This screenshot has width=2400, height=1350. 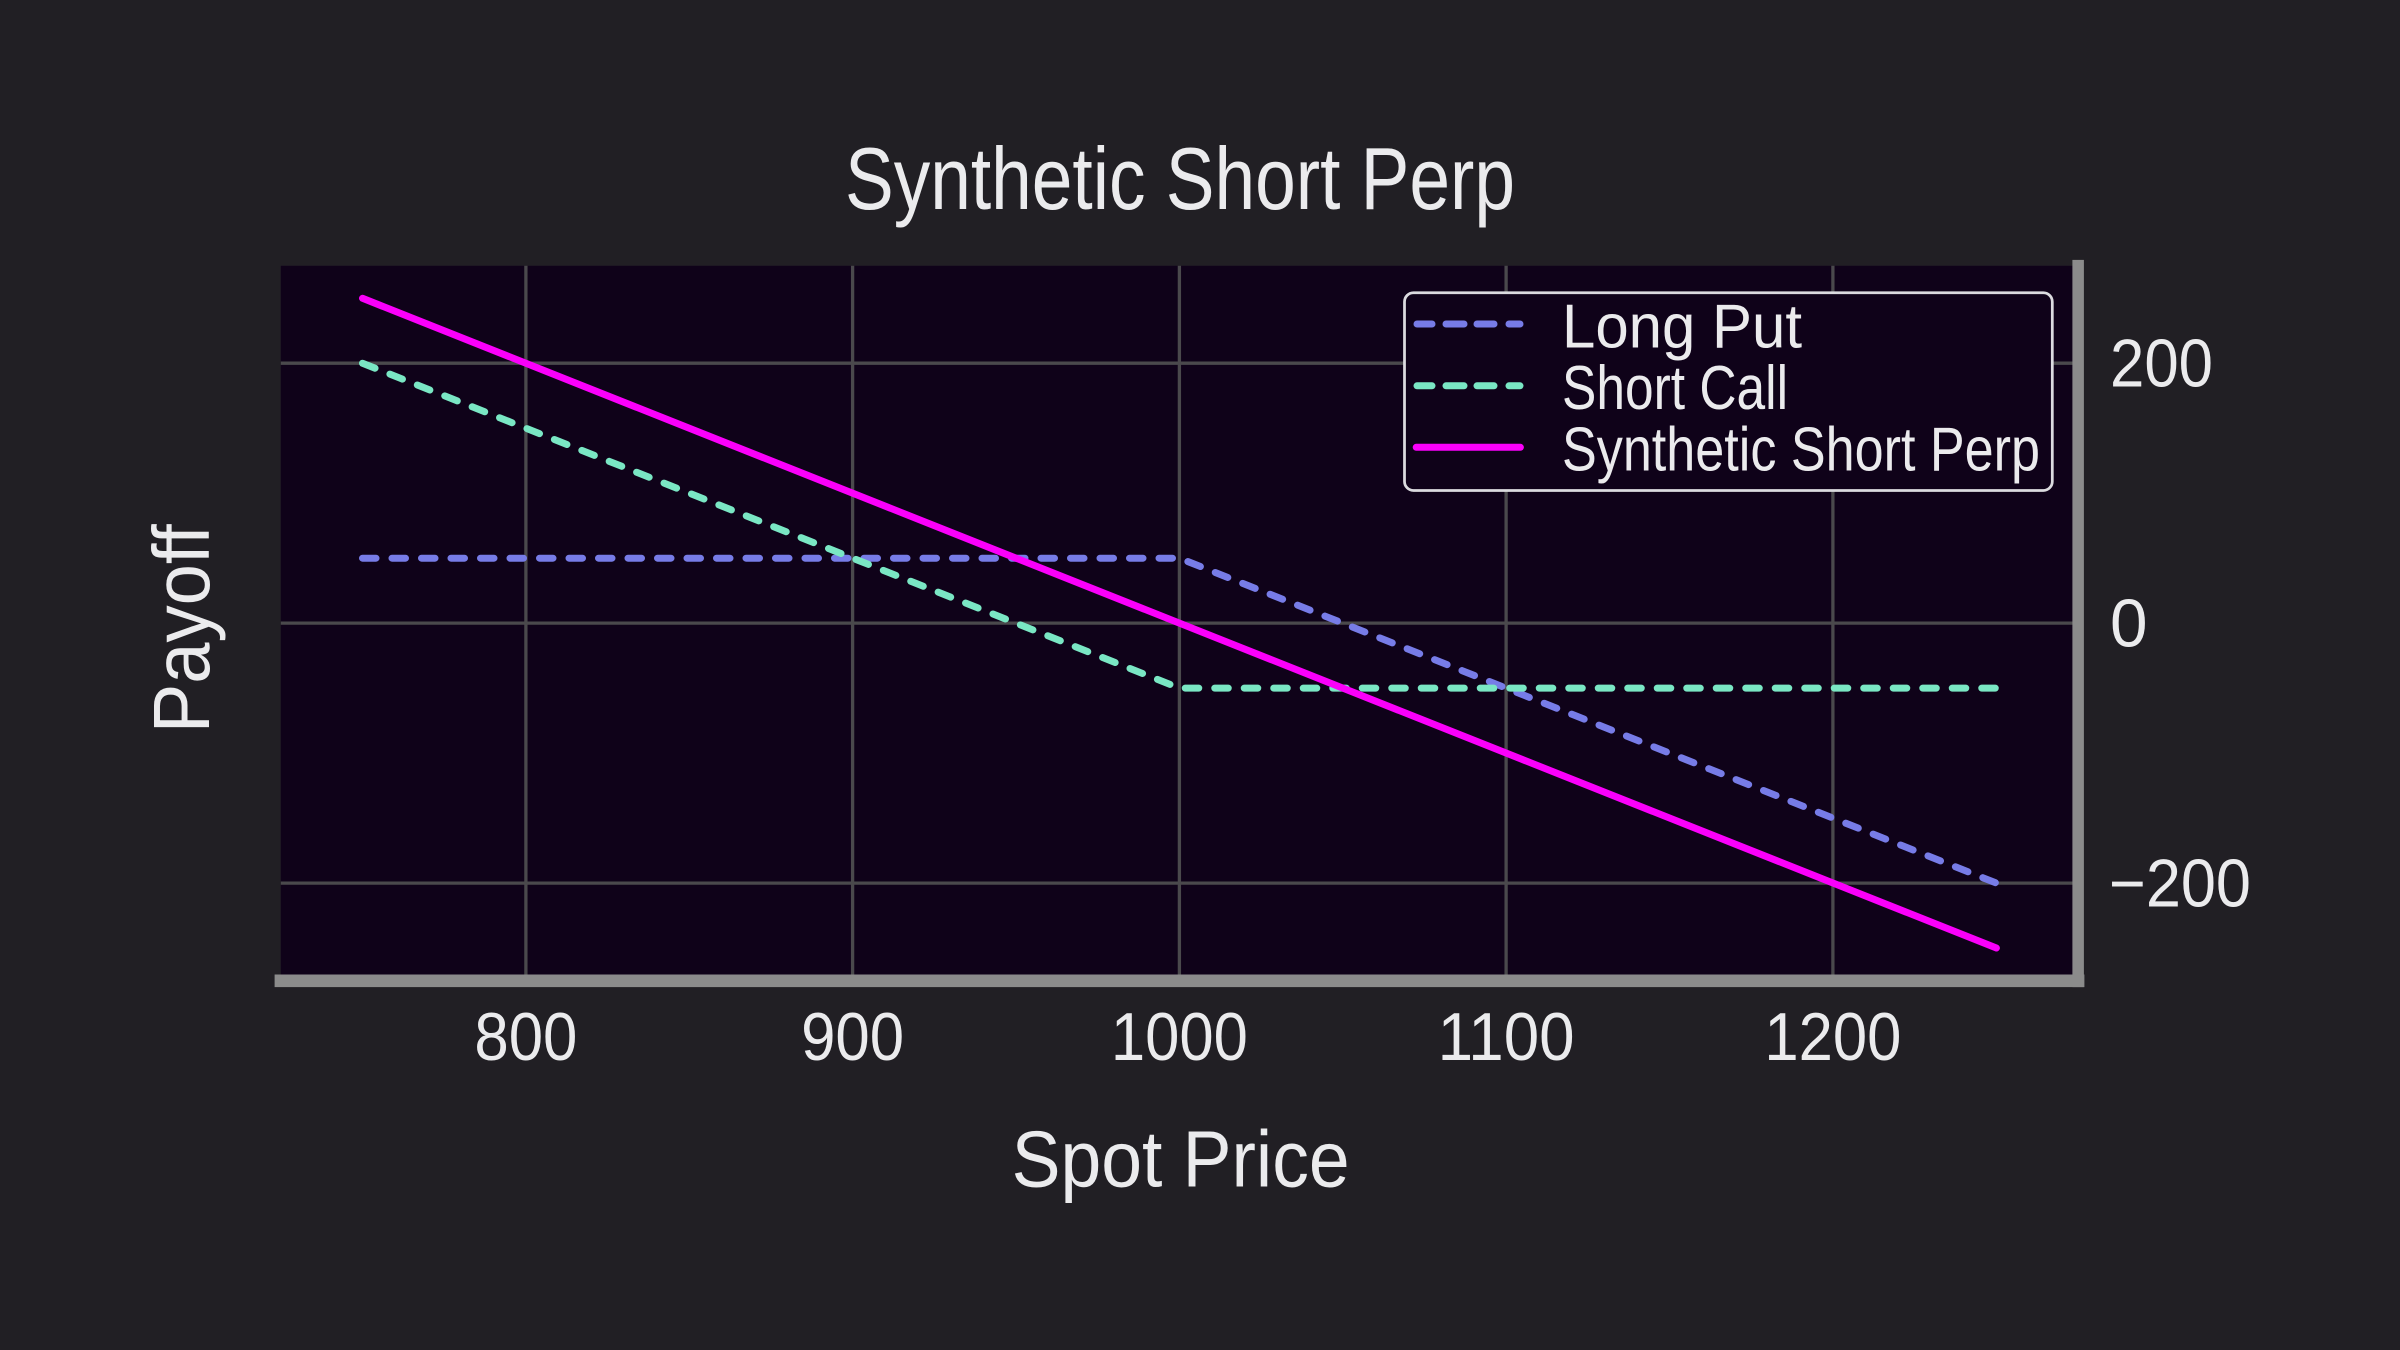 I want to click on svg-text: 200, so click(x=2161, y=363).